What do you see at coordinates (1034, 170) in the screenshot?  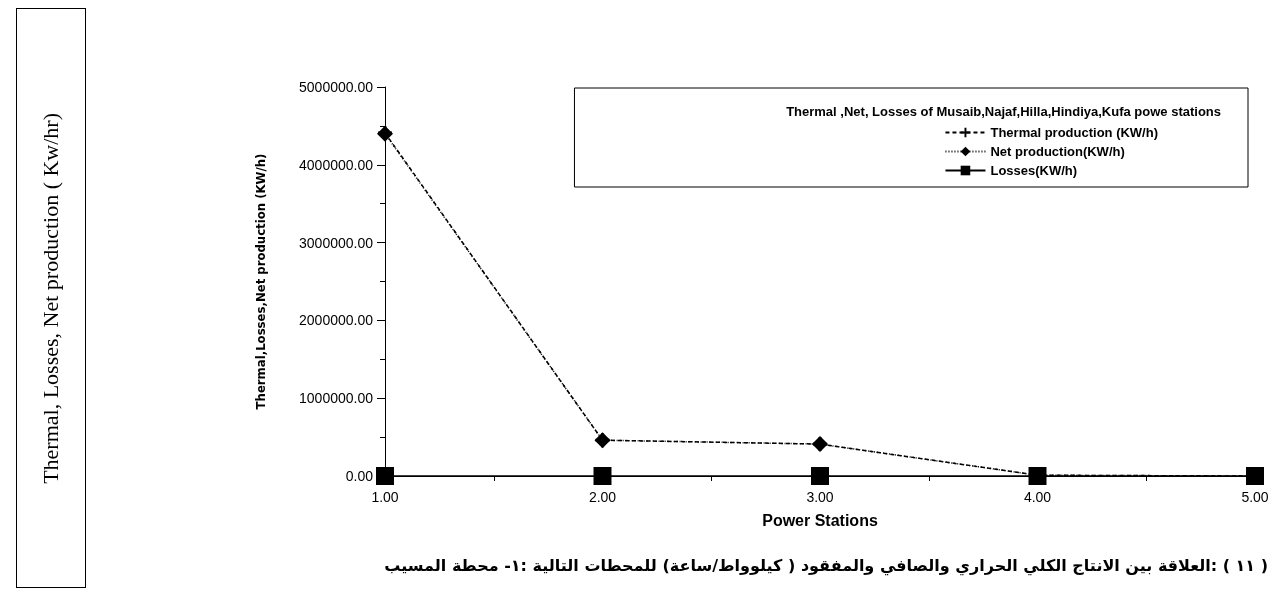 I see `legend-label: Losses(KW/h)` at bounding box center [1034, 170].